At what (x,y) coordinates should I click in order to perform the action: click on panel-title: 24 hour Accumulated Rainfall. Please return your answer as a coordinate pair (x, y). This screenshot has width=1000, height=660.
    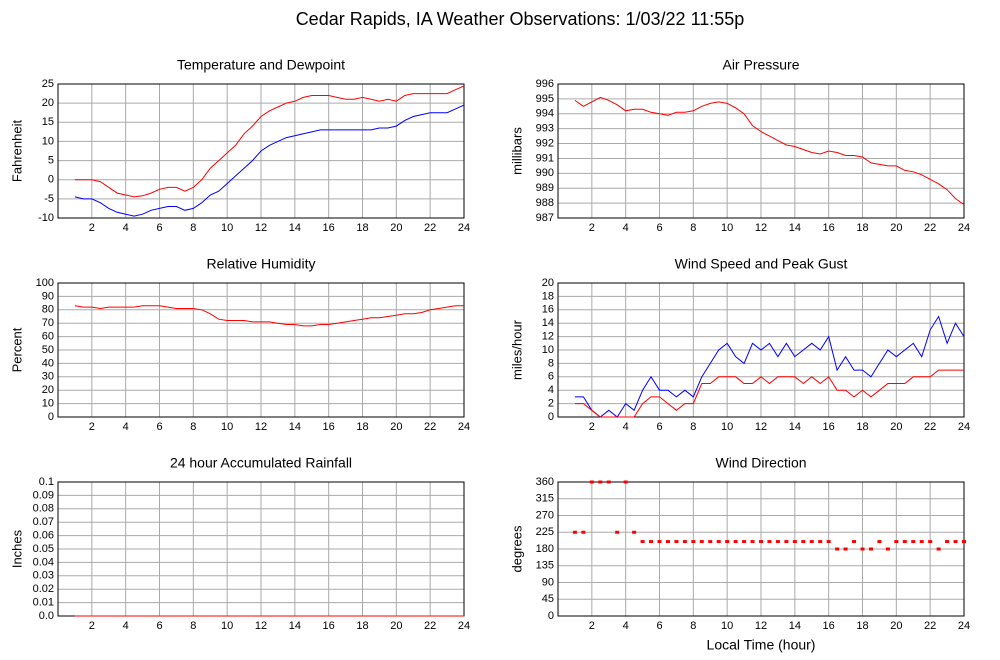
    Looking at the image, I should click on (261, 463).